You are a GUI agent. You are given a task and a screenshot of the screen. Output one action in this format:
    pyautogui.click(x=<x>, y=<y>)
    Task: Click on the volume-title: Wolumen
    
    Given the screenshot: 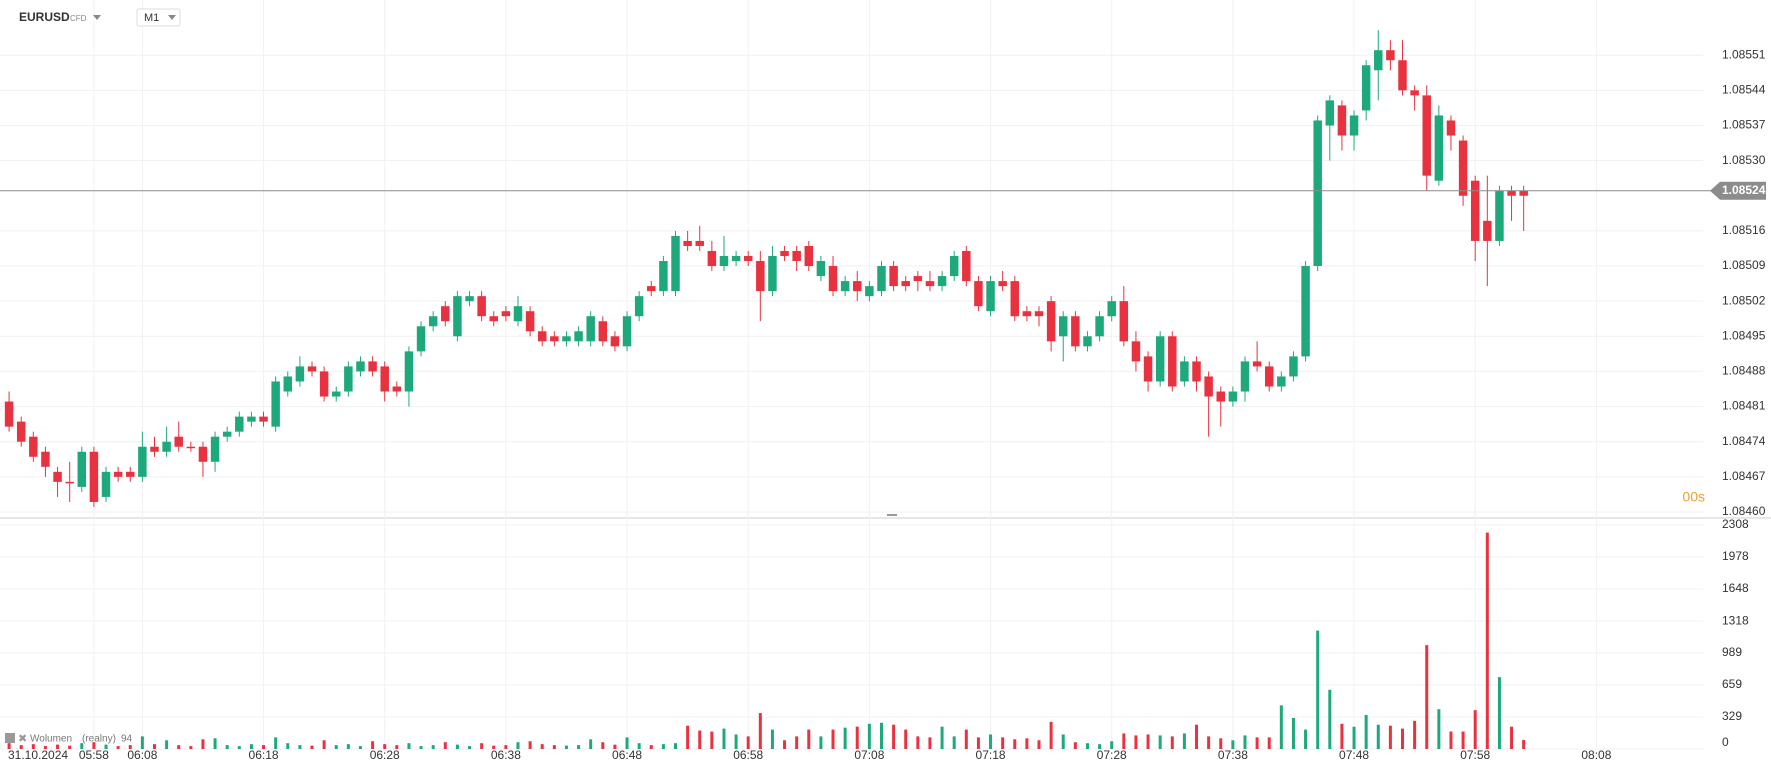 What is the action you would take?
    pyautogui.click(x=51, y=739)
    